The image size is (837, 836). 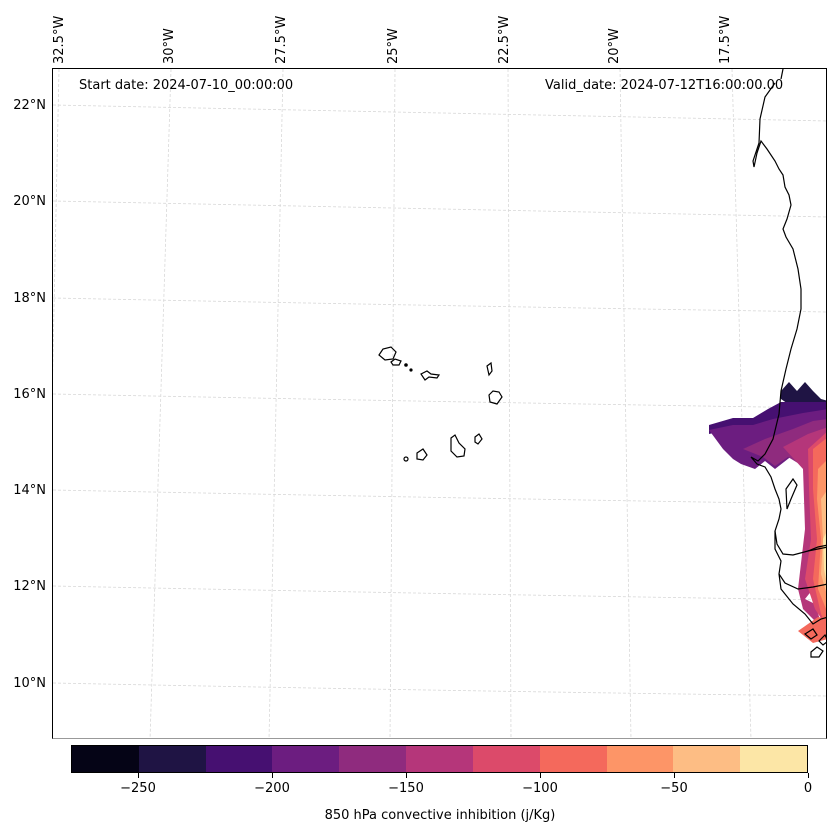 I want to click on guinea-bissau-coast, so click(x=800, y=578).